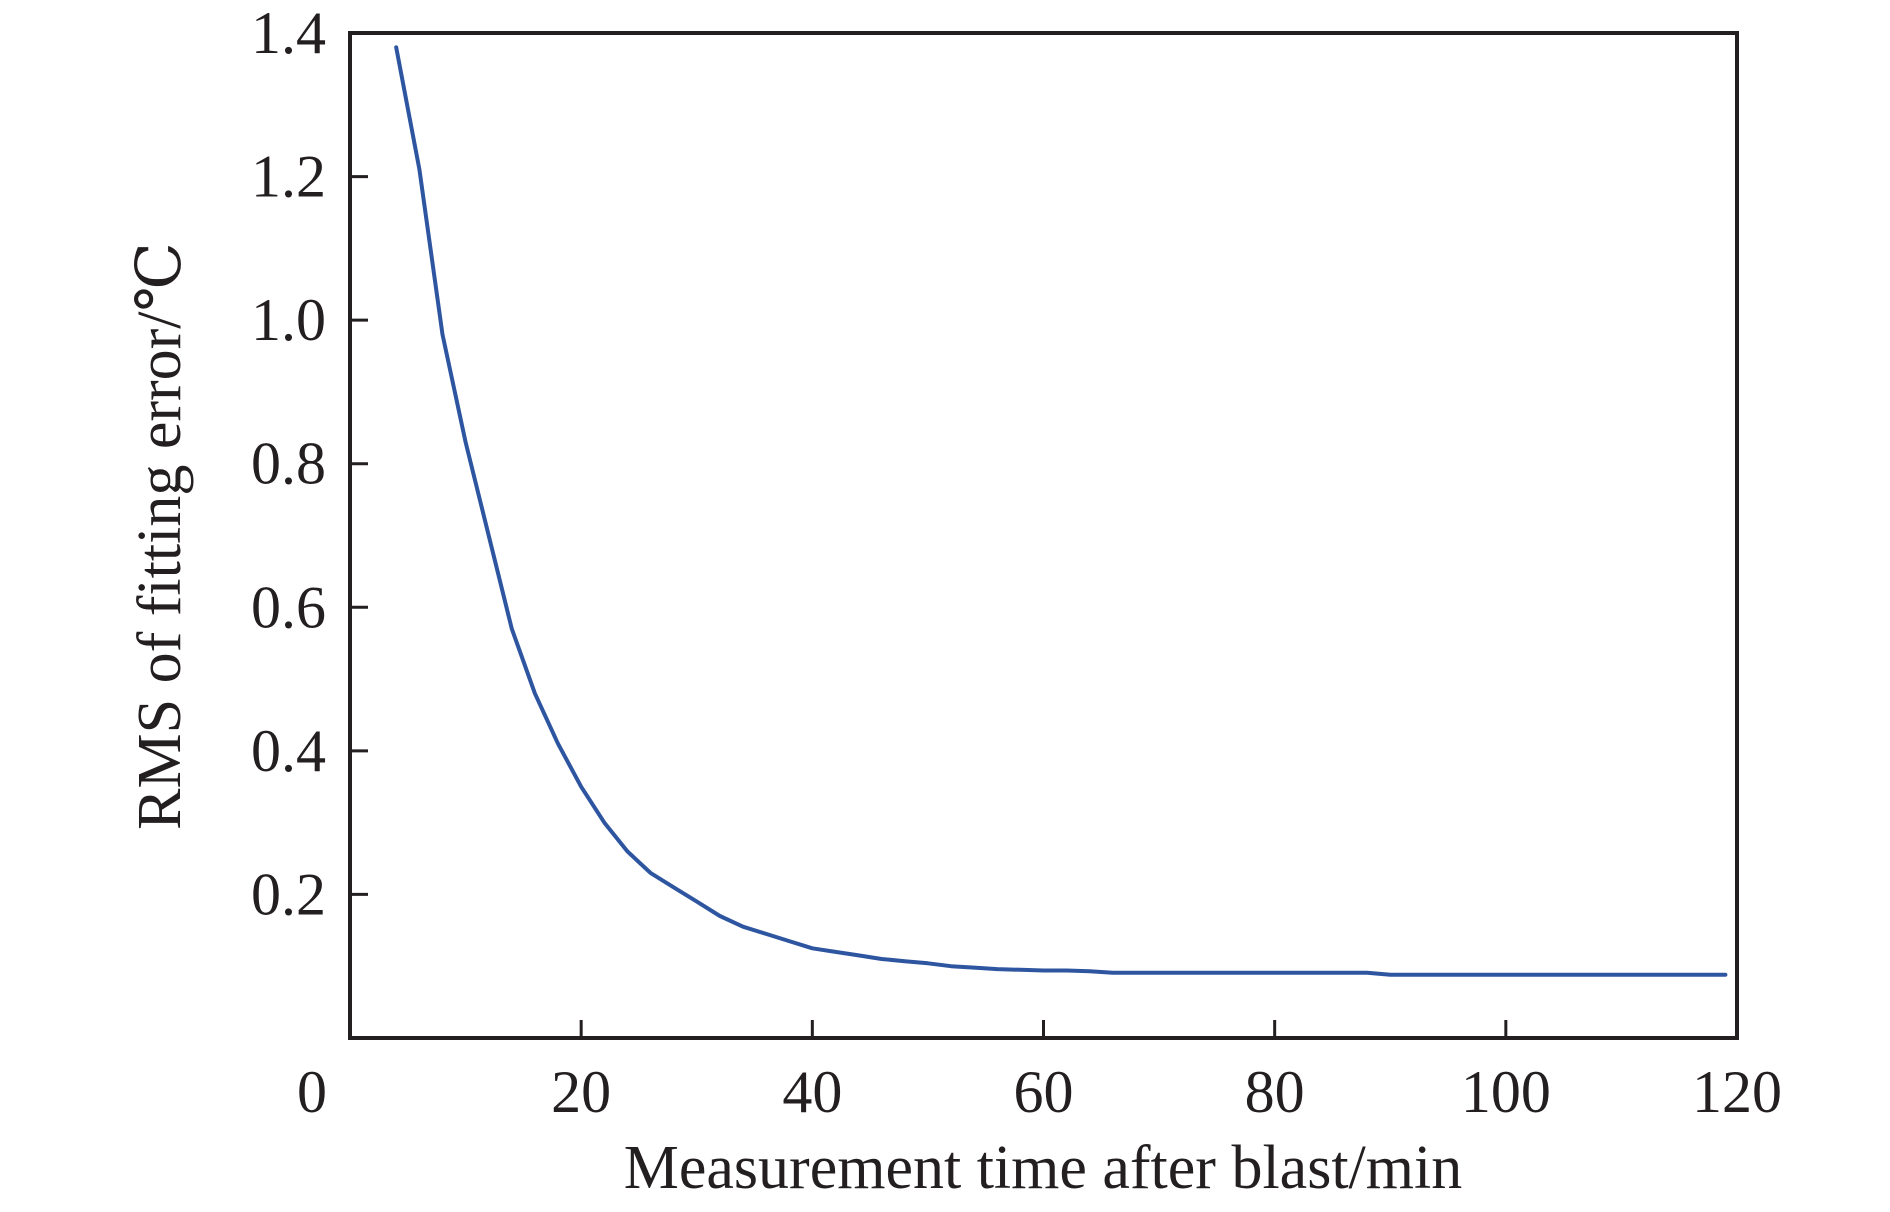 This screenshot has height=1212, width=1890. I want to click on x-tick-label: 40, so click(812, 1092).